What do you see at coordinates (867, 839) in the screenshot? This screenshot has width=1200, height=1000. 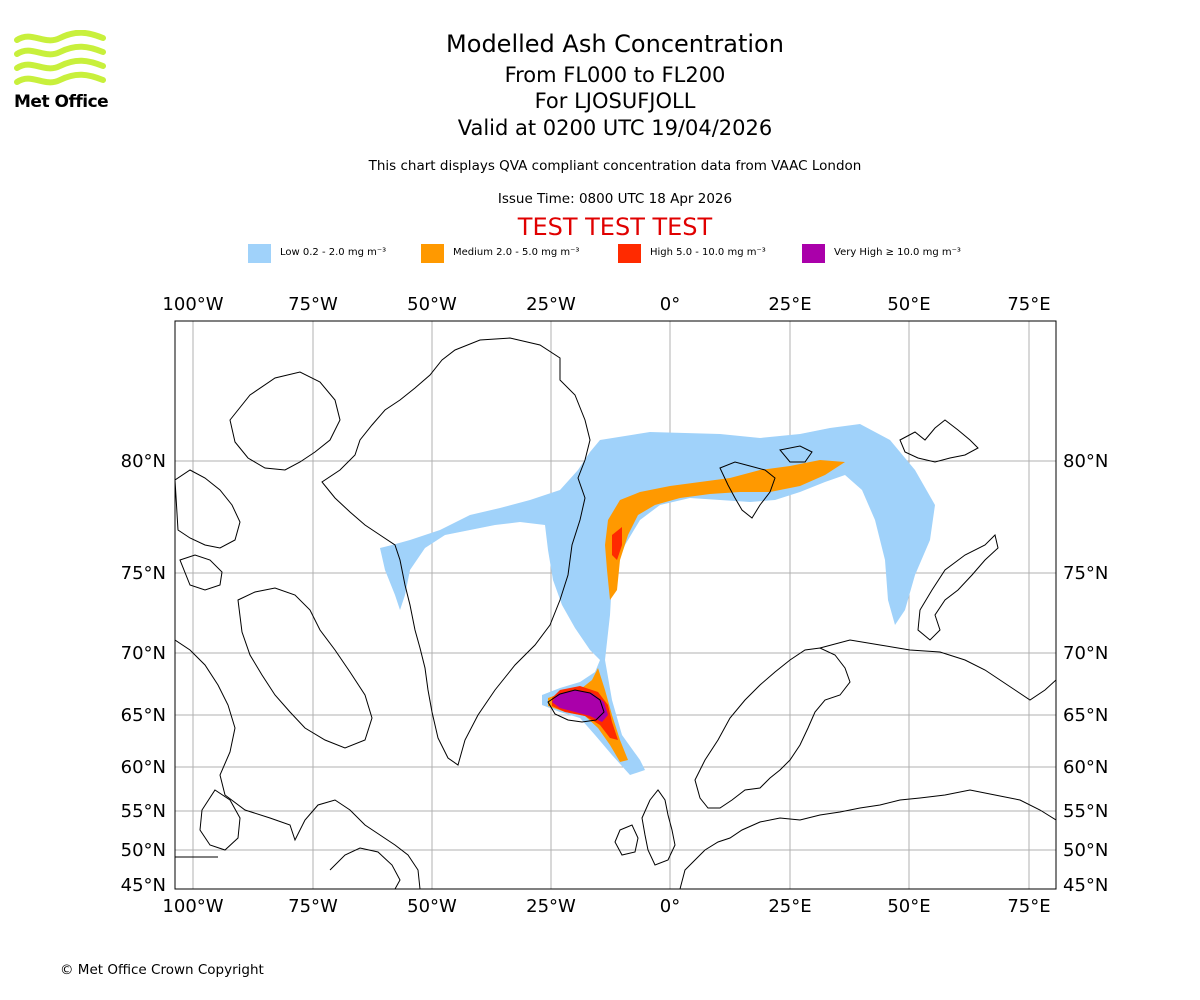 I see `coastline-europe` at bounding box center [867, 839].